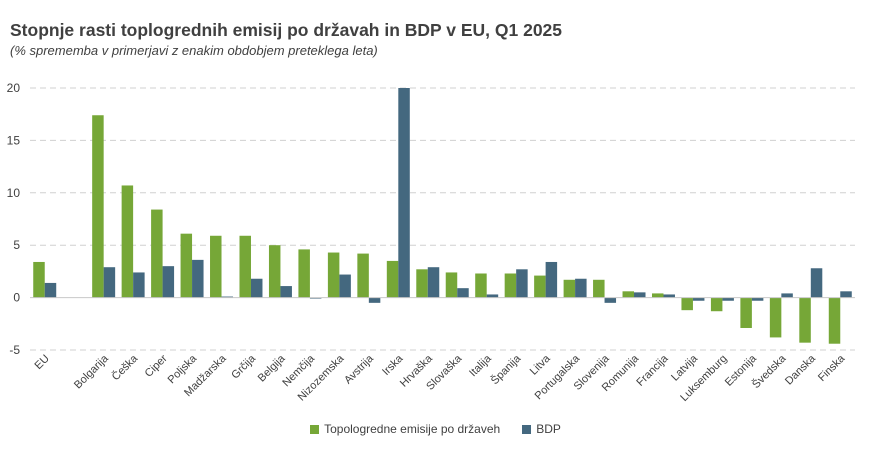 The height and width of the screenshot is (449, 871). I want to click on x-tick-label: Avstrija, so click(359, 369).